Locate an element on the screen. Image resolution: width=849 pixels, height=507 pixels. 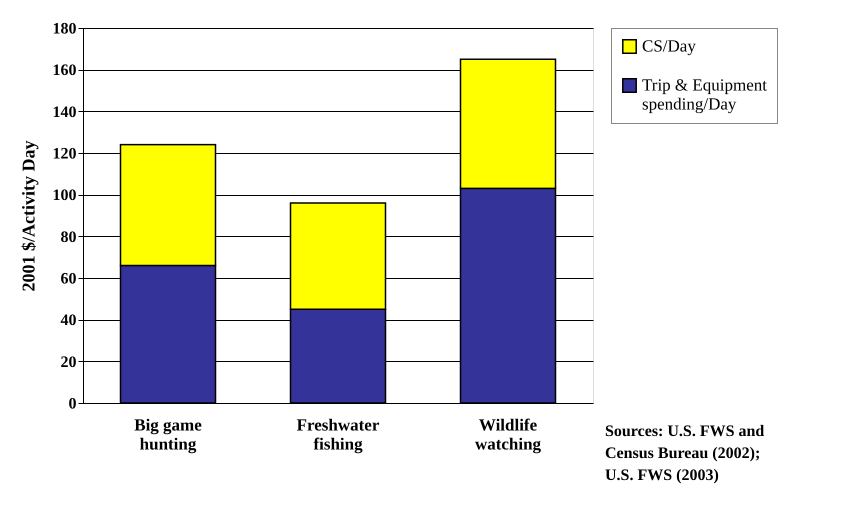
legend-label: CS/Day is located at coordinates (669, 46).